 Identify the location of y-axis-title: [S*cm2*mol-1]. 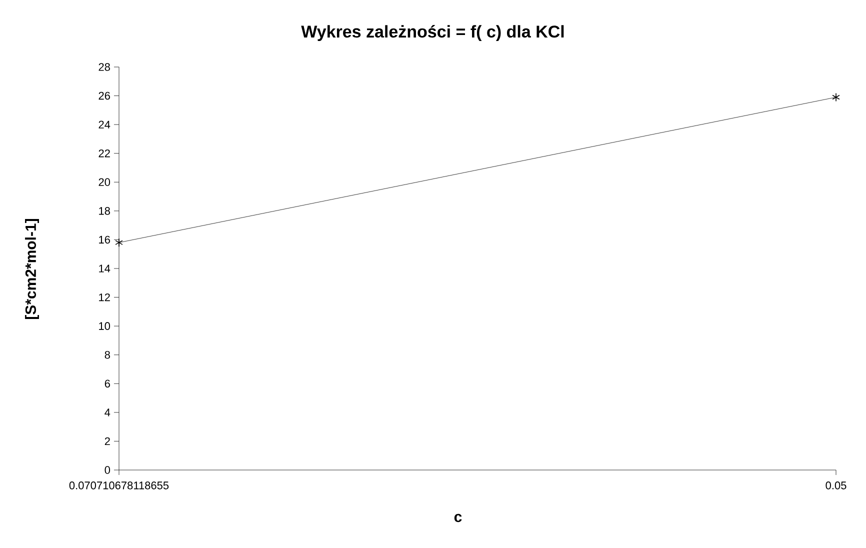
(32, 268).